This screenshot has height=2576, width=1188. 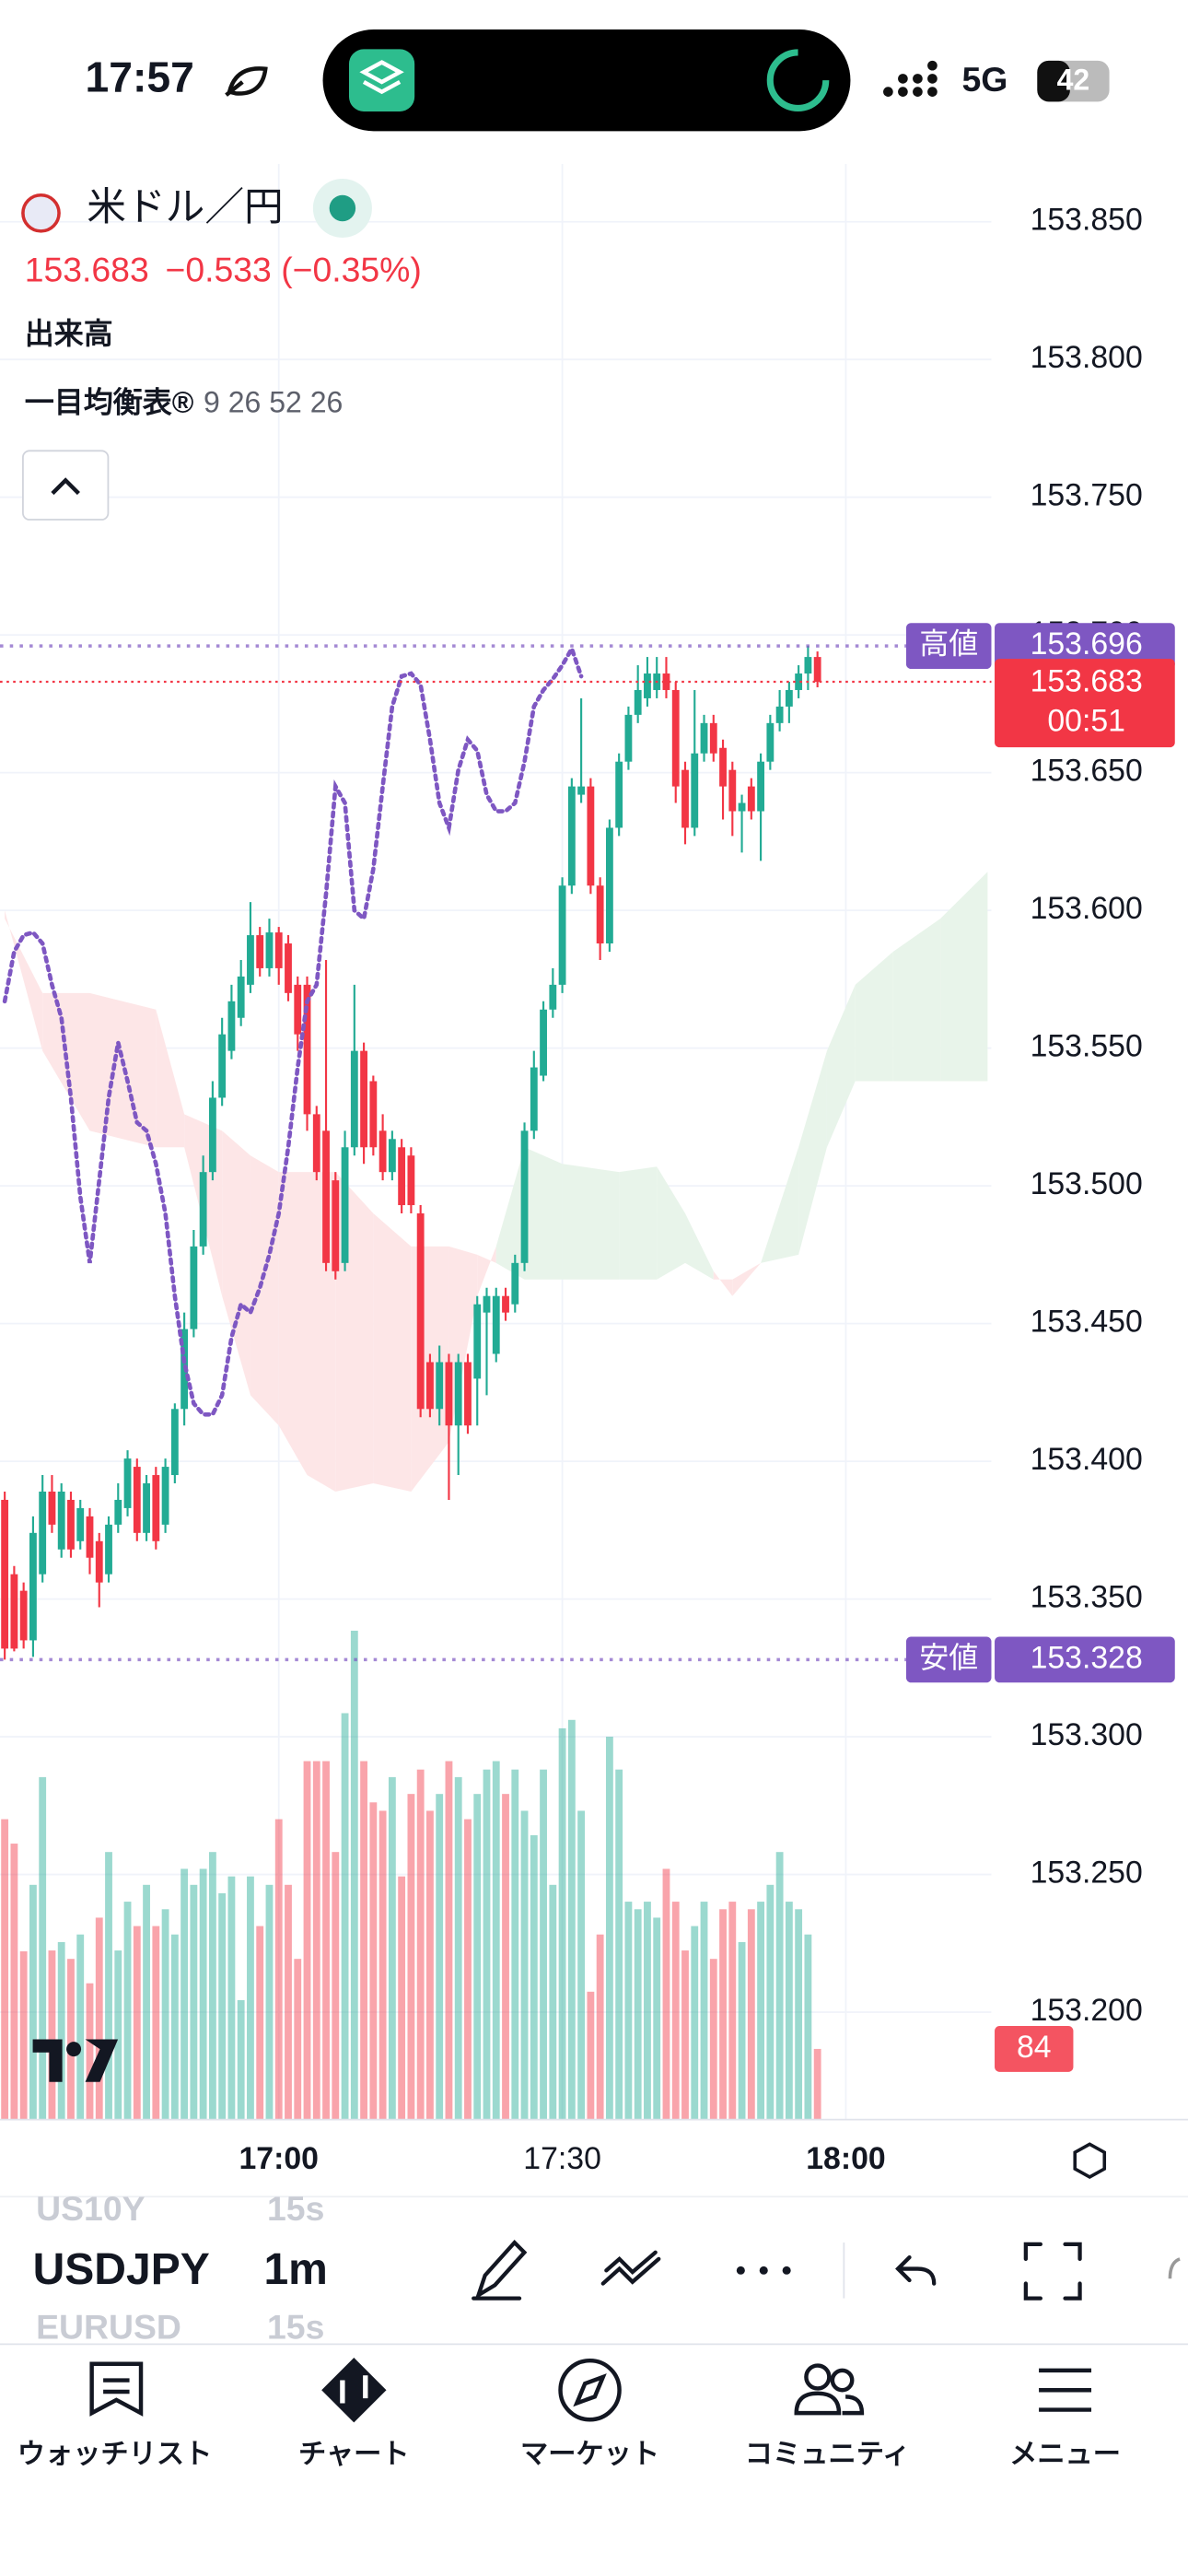 I want to click on nav-label: マーケット, so click(x=589, y=2454).